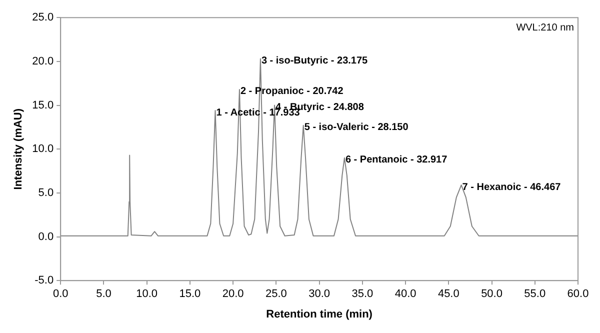 The height and width of the screenshot is (333, 600). Describe the element at coordinates (314, 61) in the screenshot. I see `annotation: 3 - iso-Butyric - 23.175` at that location.